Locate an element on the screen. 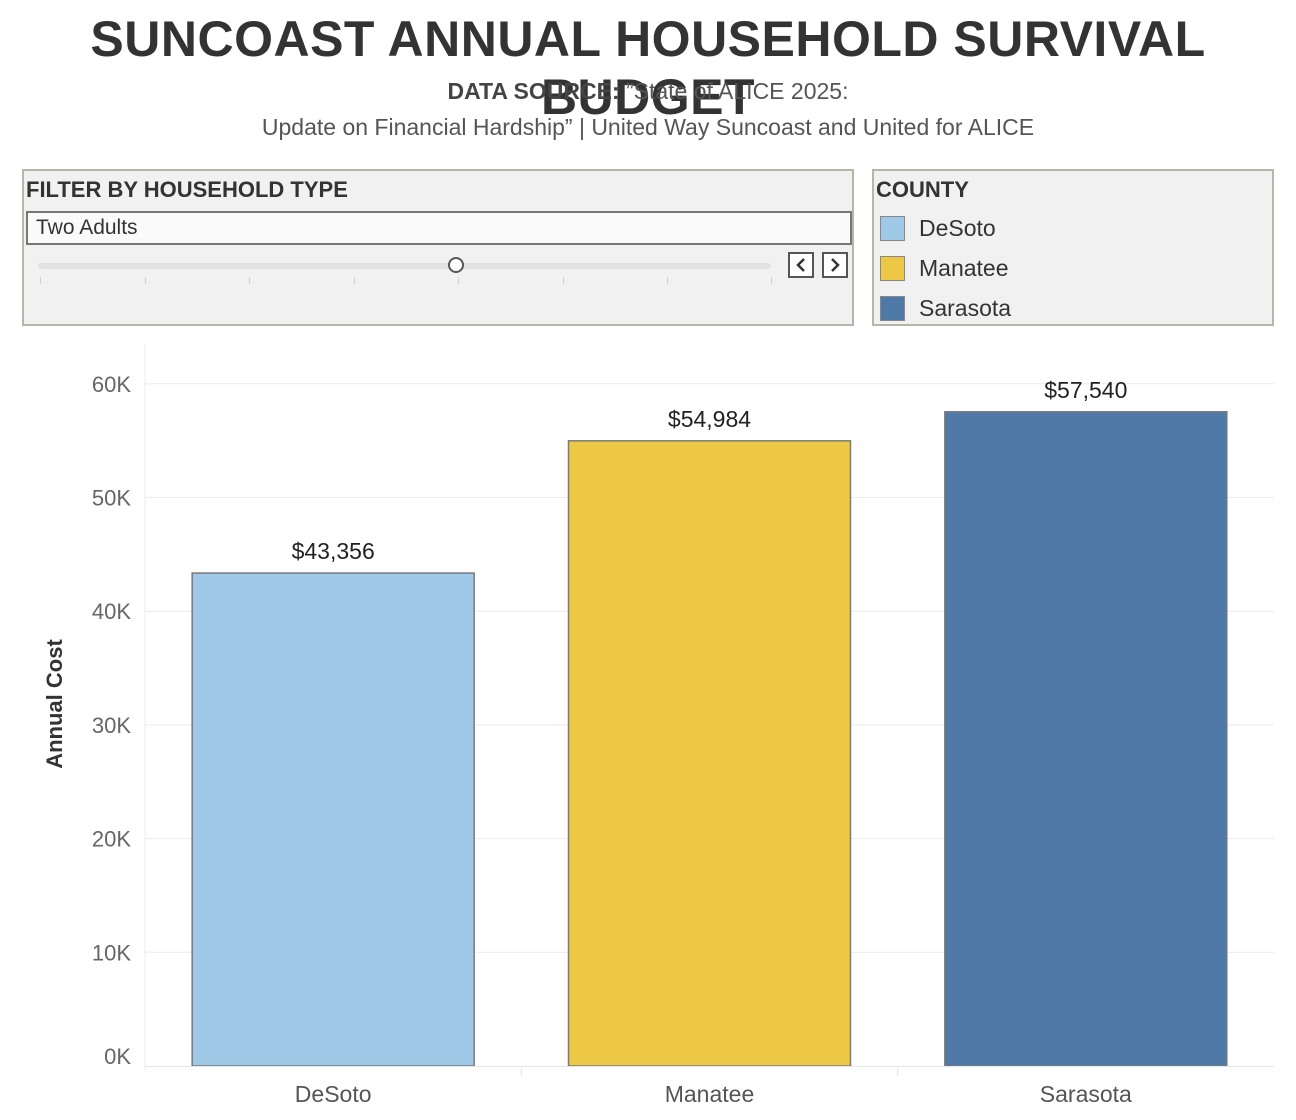 Image resolution: width=1296 pixels, height=1120 pixels. chevron-right-icon is located at coordinates (835, 265).